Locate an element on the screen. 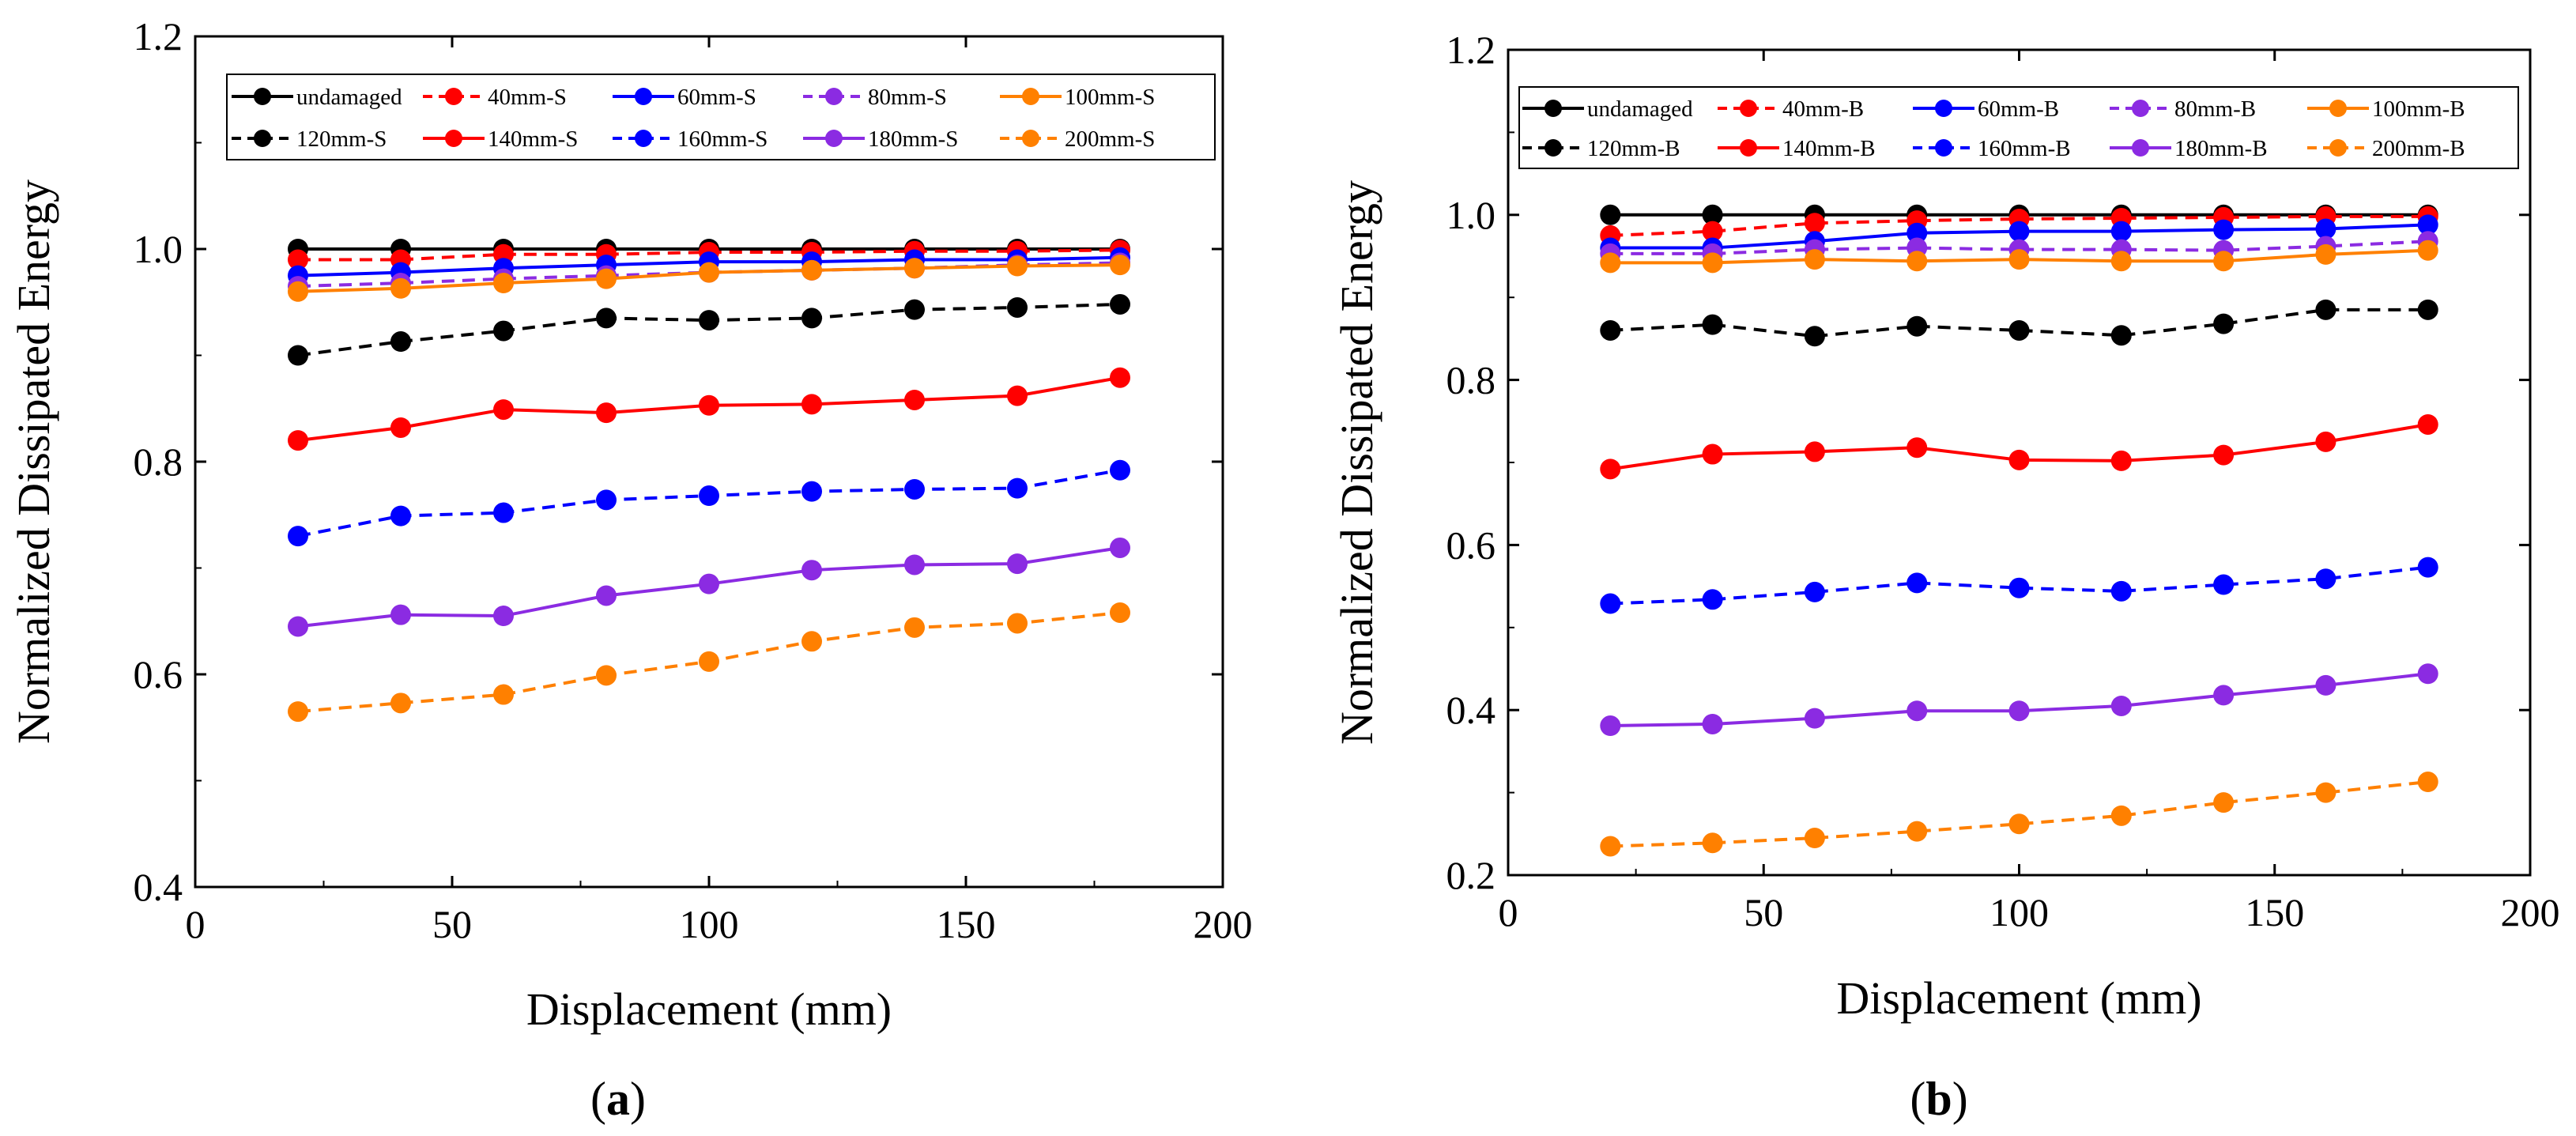 The image size is (2576, 1136). legend-label: 100mm-B is located at coordinates (2418, 109).